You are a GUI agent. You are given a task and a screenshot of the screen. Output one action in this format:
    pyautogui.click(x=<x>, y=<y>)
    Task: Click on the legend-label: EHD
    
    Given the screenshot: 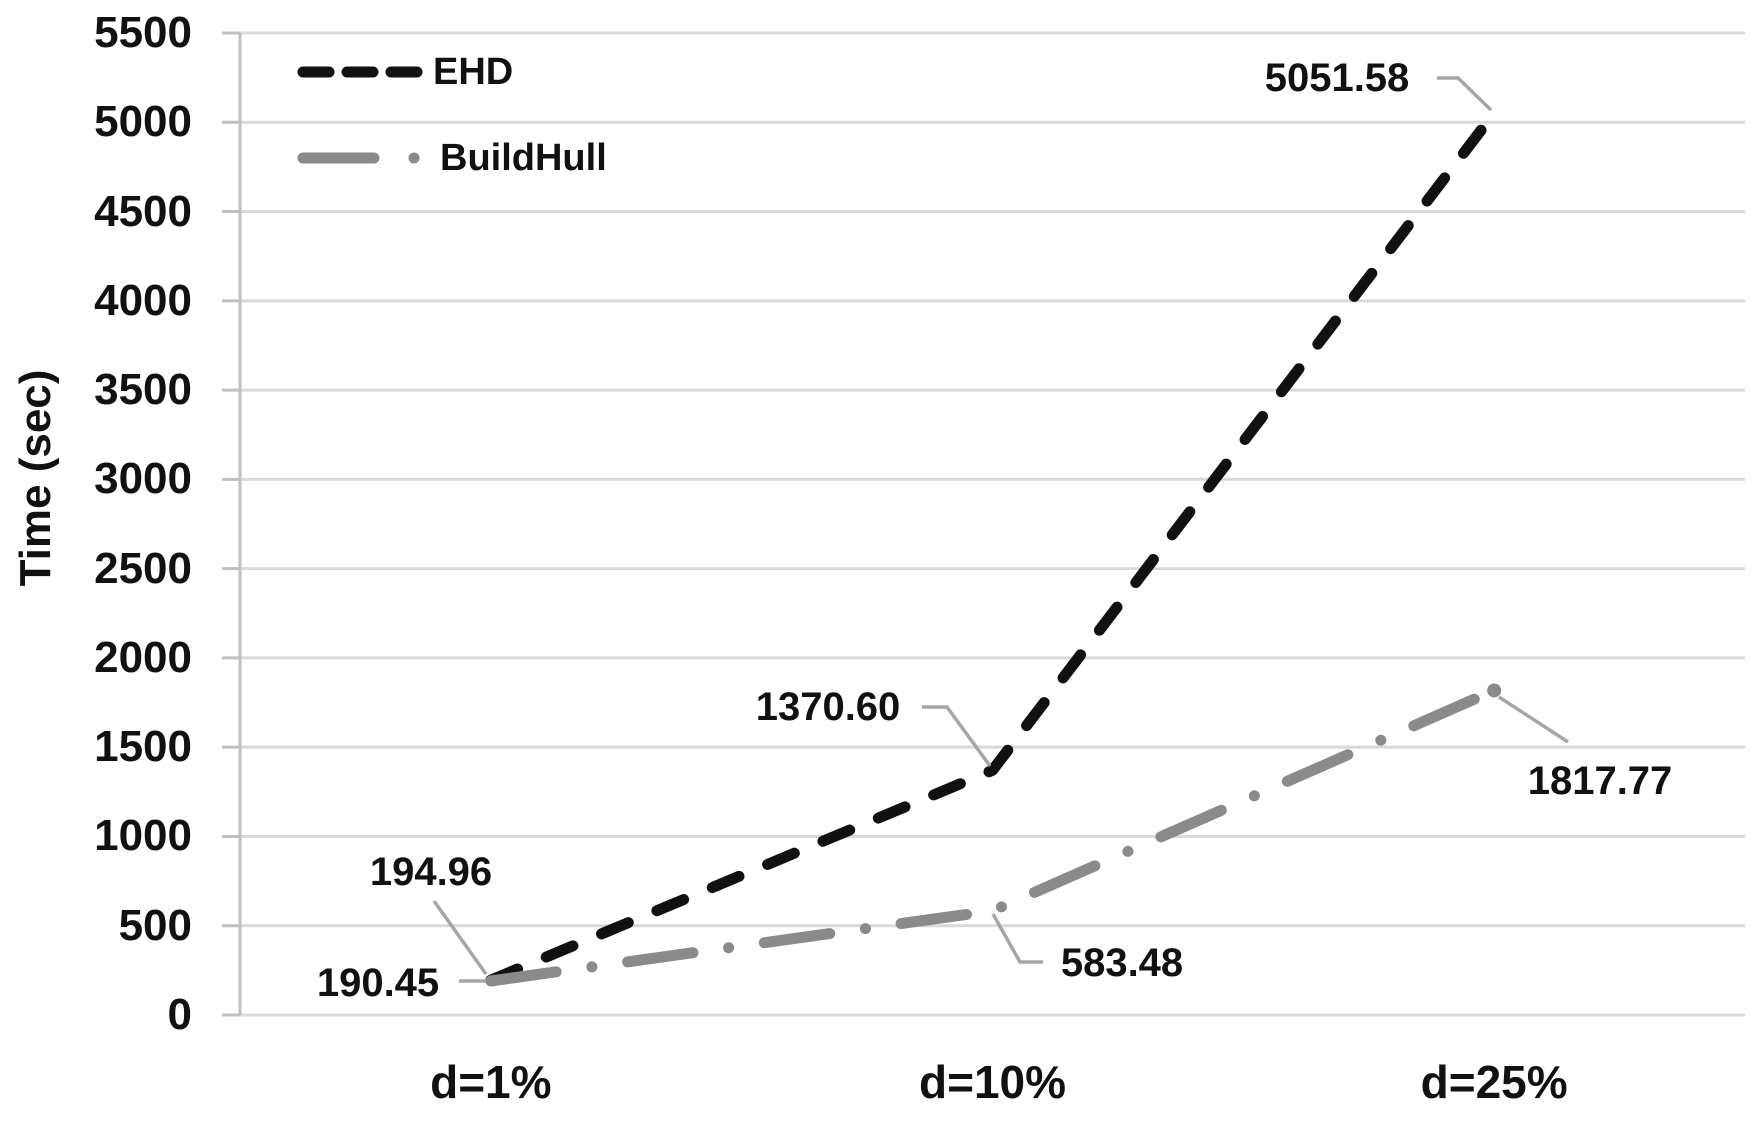 What is the action you would take?
    pyautogui.click(x=473, y=72)
    